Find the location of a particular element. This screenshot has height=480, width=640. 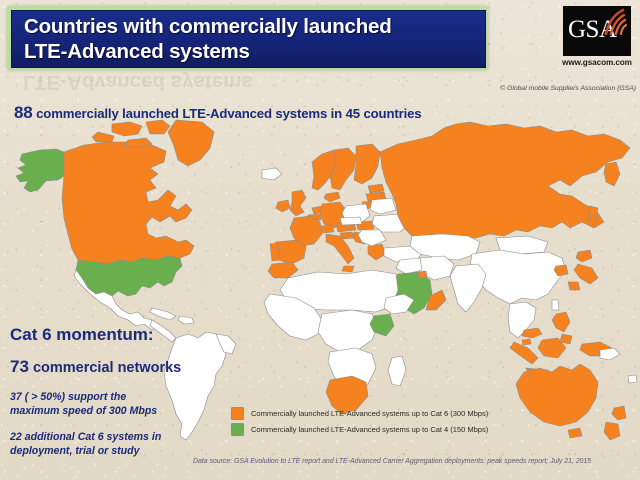

region-south-america is located at coordinates (195, 386).